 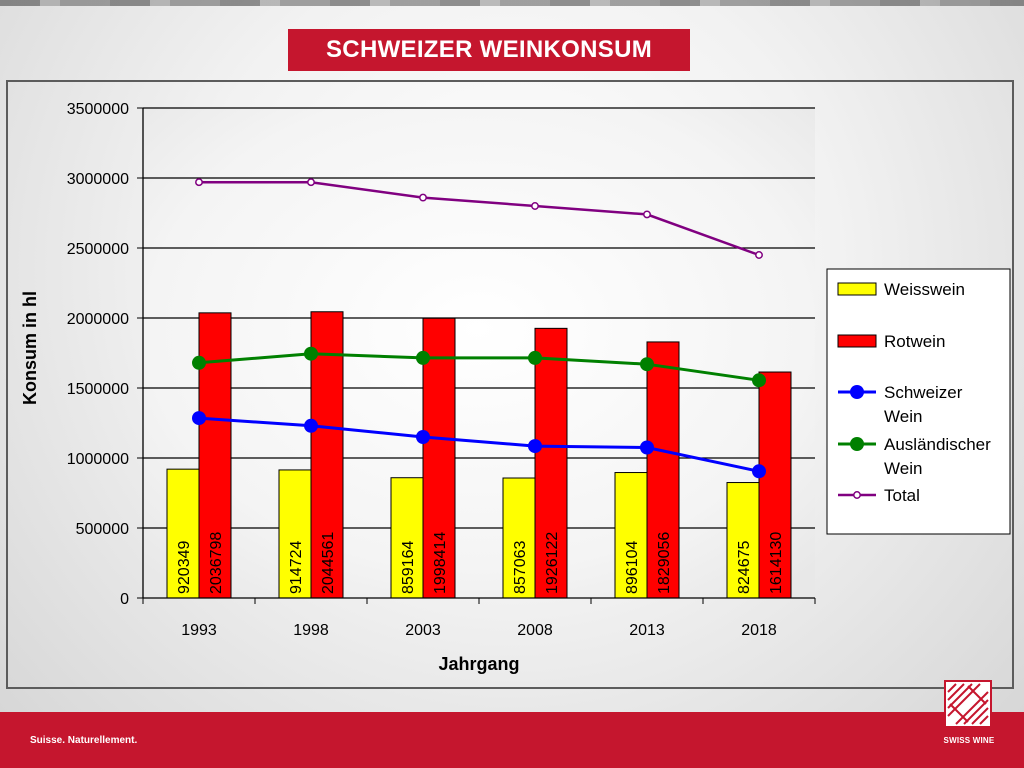 I want to click on legend-label-line: Ausländischer, so click(x=937, y=444).